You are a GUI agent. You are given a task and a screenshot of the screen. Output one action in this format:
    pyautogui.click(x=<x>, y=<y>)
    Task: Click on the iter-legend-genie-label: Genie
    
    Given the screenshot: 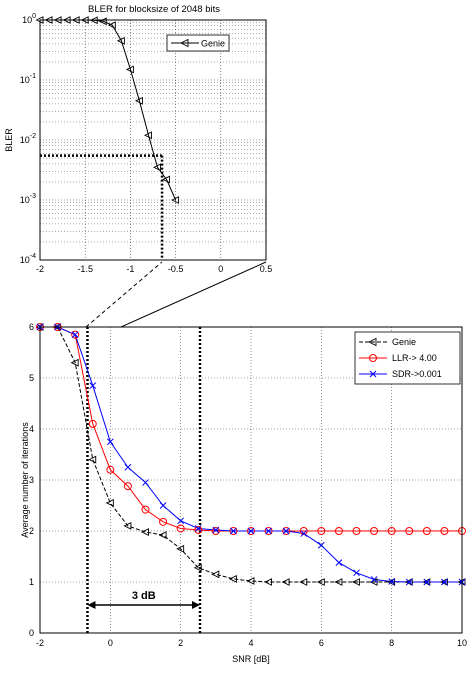 What is the action you would take?
    pyautogui.click(x=404, y=342)
    